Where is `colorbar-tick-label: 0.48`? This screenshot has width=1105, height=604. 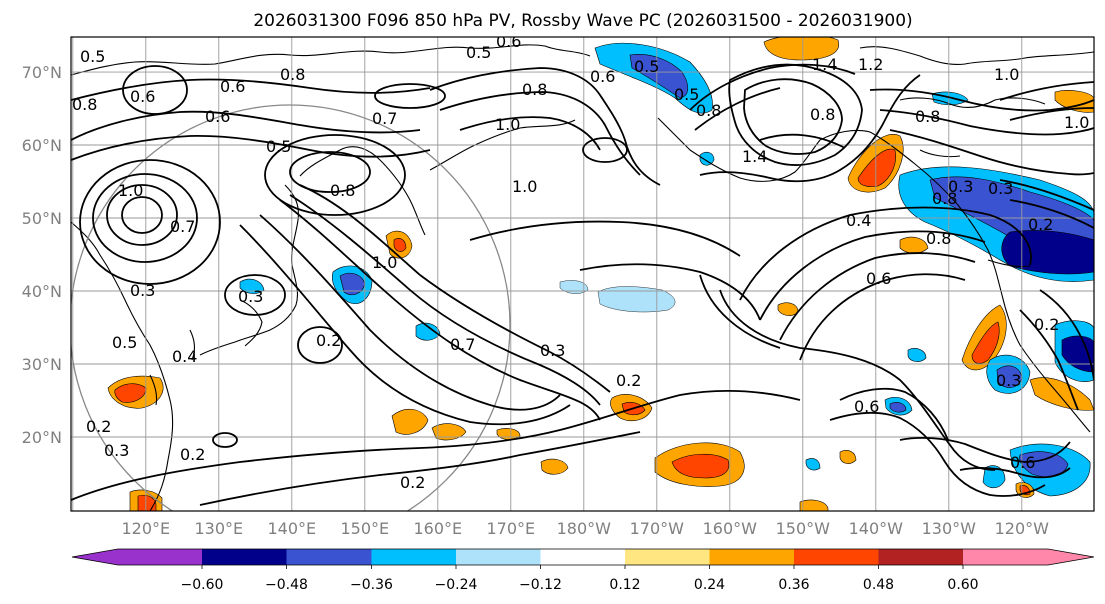
colorbar-tick-label: 0.48 is located at coordinates (878, 585).